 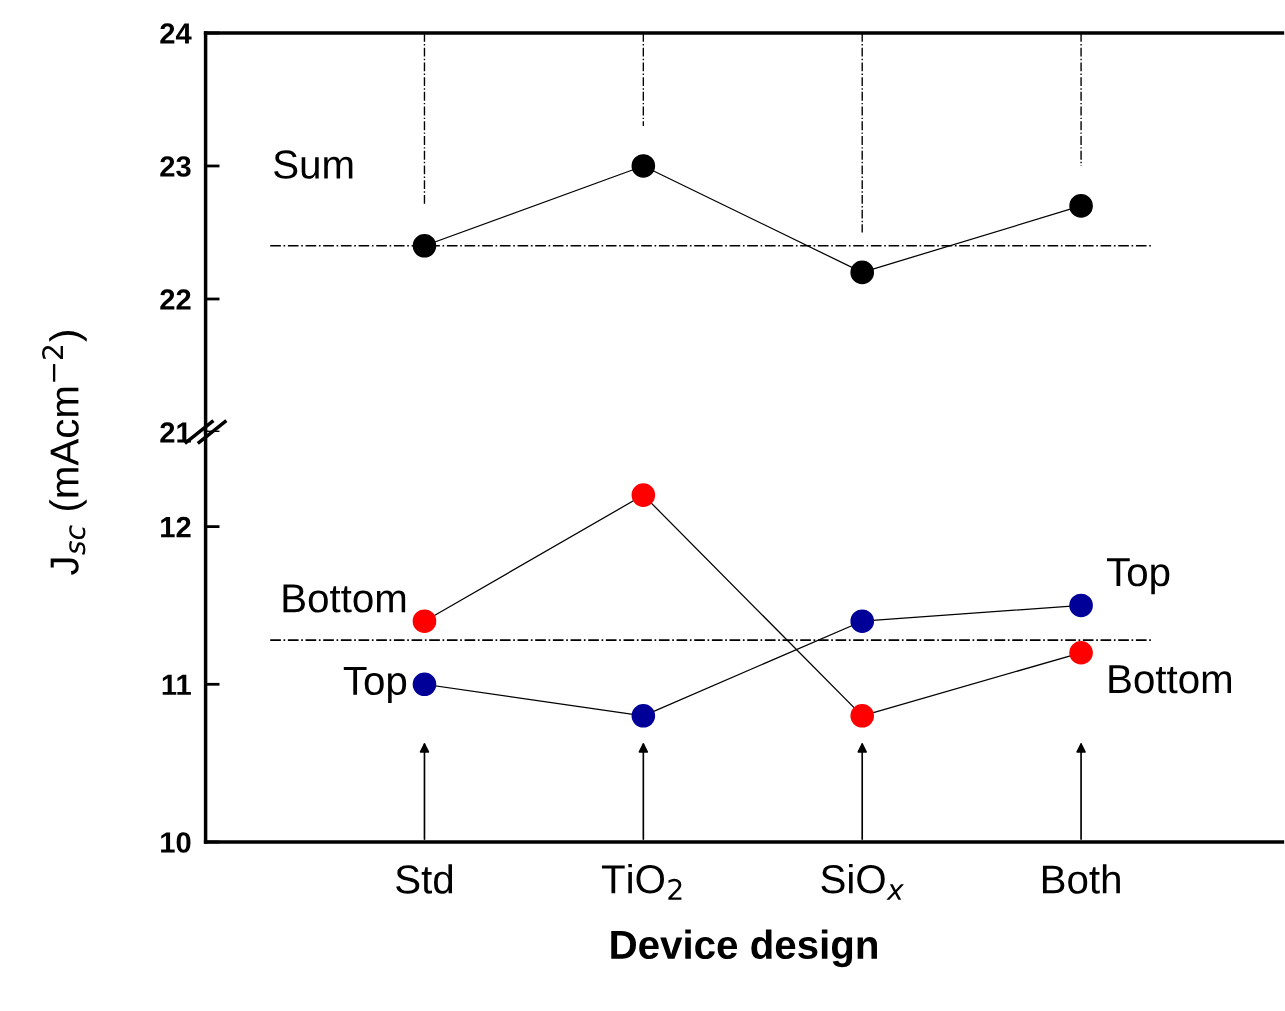 I want to click on series-label: Bottom, so click(x=344, y=598).